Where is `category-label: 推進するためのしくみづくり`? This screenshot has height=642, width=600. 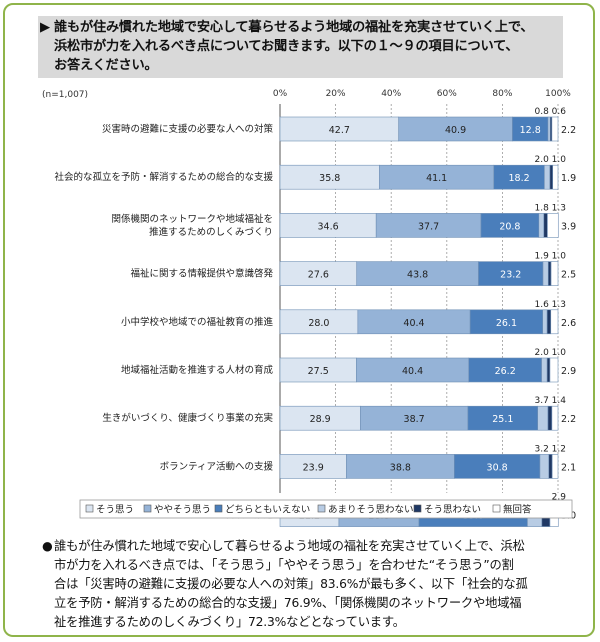 category-label: 推進するためのしくみづくり is located at coordinates (211, 232).